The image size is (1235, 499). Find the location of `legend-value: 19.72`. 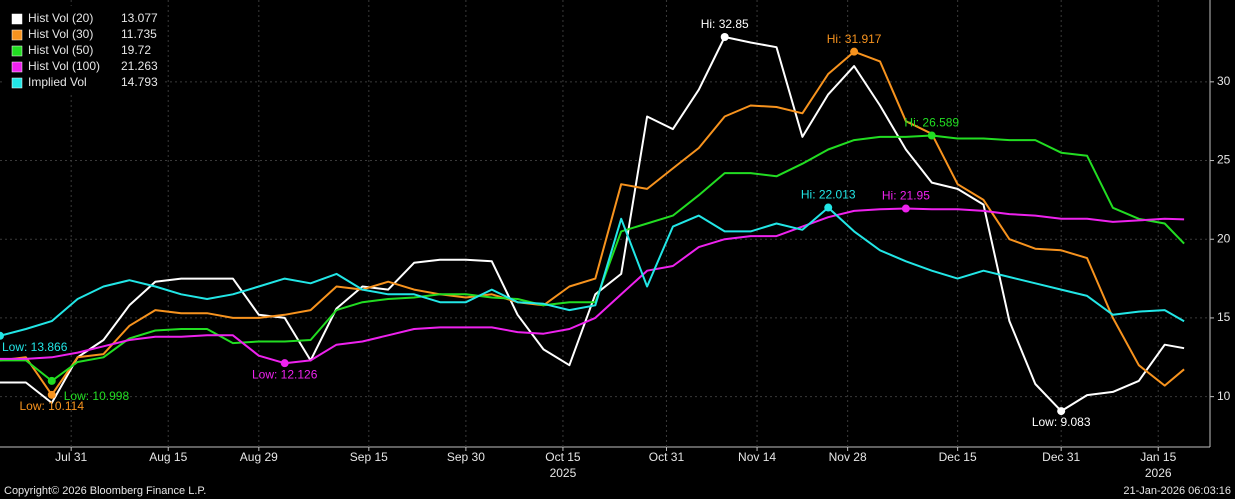

legend-value: 19.72 is located at coordinates (136, 50).